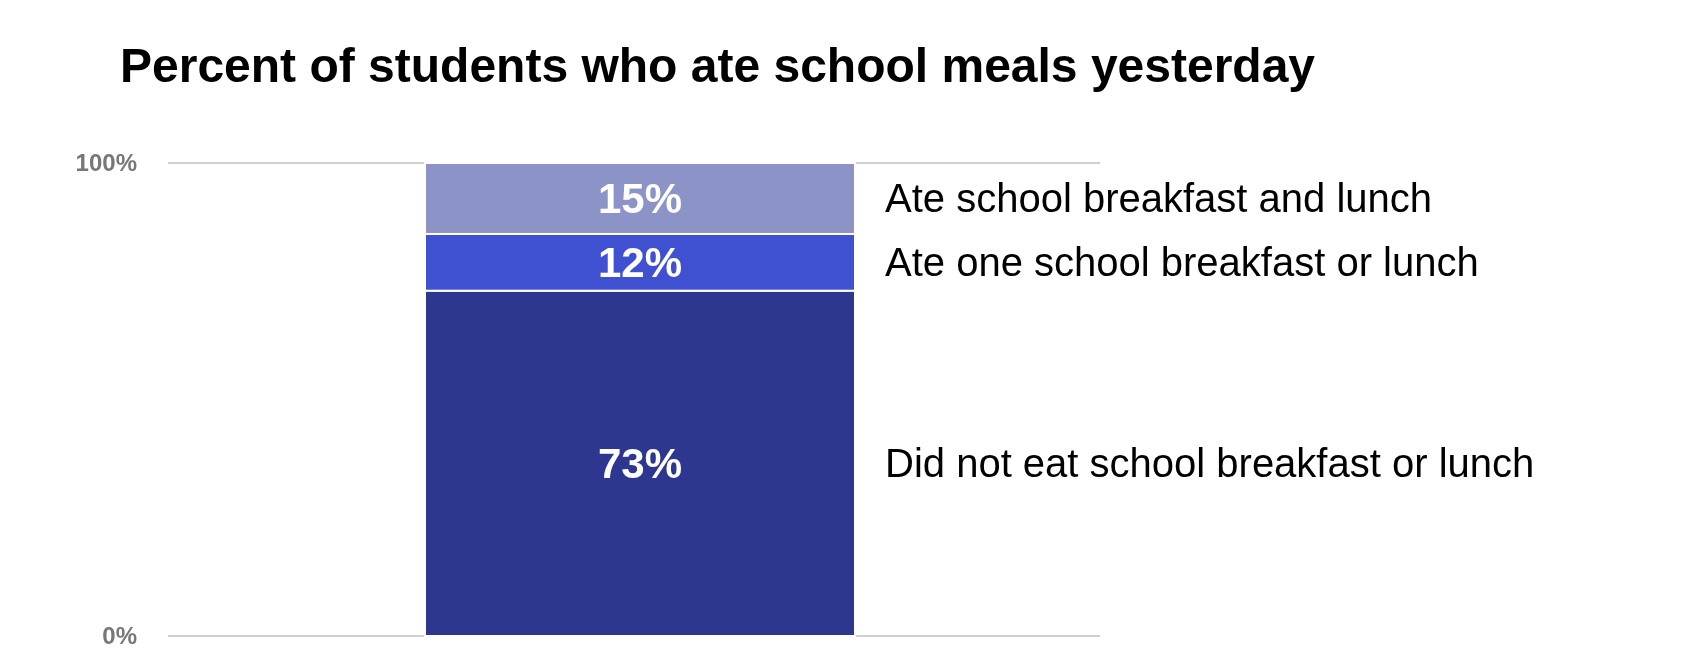 The height and width of the screenshot is (672, 1691). What do you see at coordinates (640, 464) in the screenshot?
I see `data-label: 73%` at bounding box center [640, 464].